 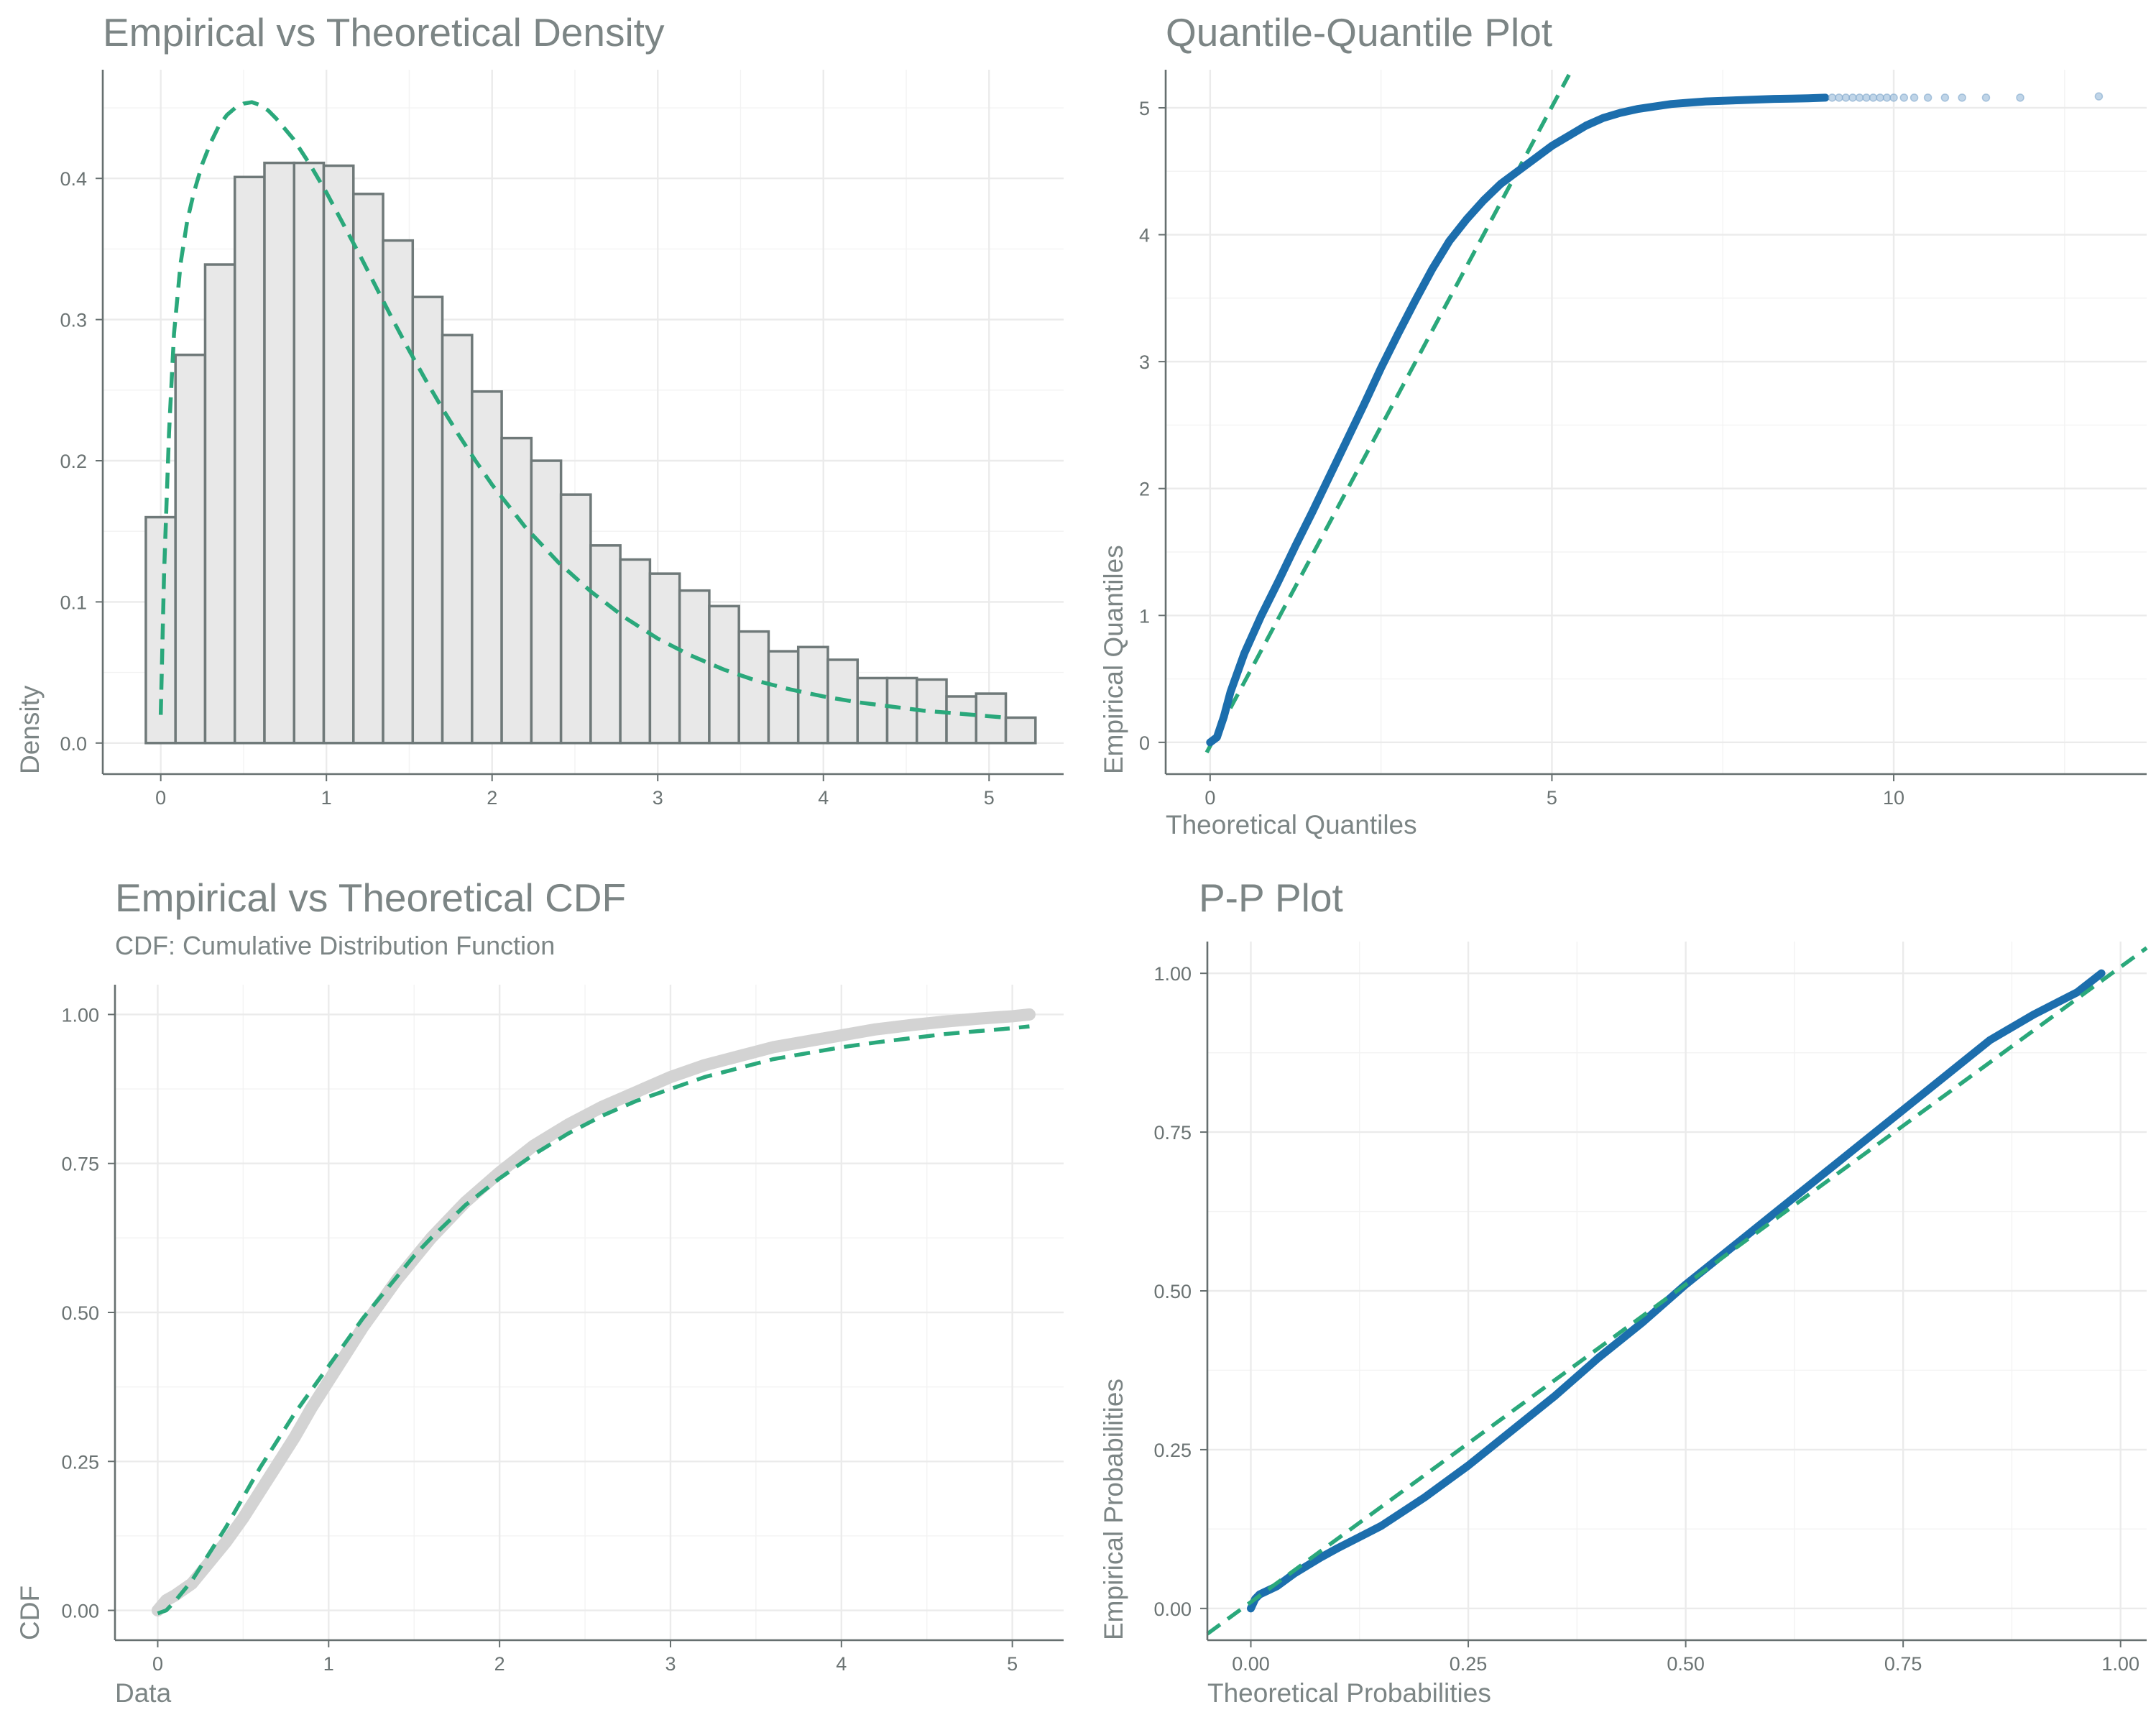 I want to click on density-x-tick-label: 5, so click(x=990, y=798).